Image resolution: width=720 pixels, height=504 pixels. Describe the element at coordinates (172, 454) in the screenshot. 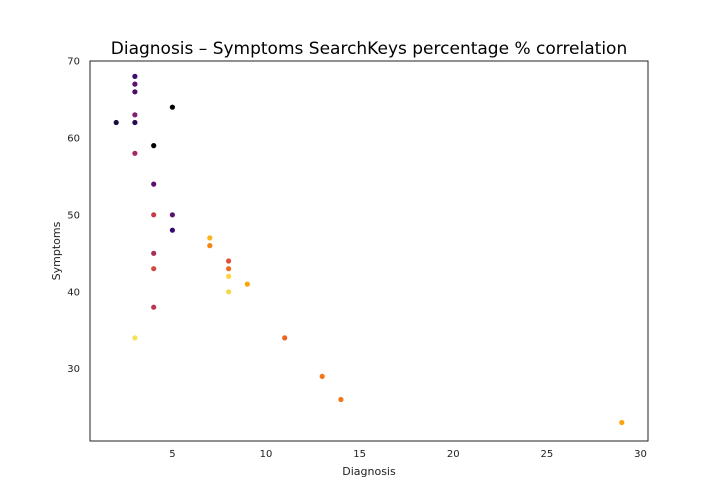

I see `x-tick-label: 5` at that location.